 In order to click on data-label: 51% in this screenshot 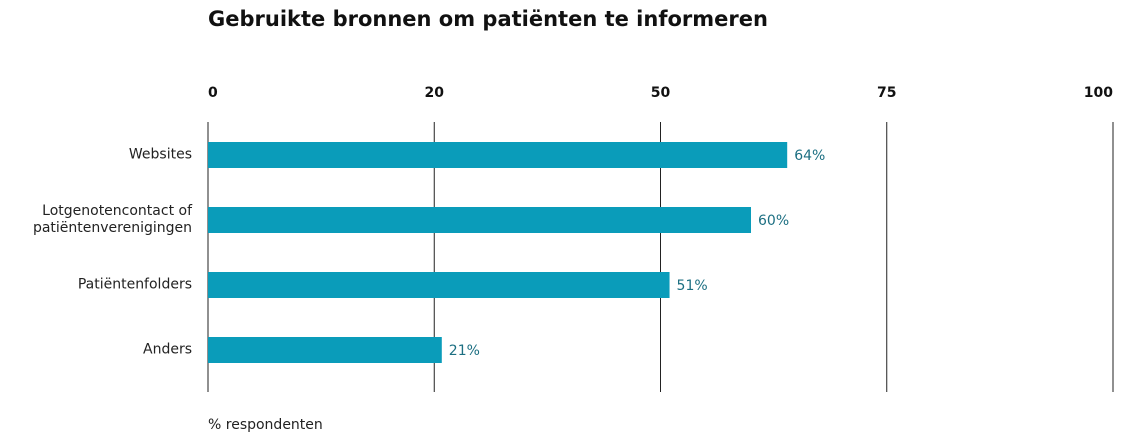, I will do `click(692, 286)`.